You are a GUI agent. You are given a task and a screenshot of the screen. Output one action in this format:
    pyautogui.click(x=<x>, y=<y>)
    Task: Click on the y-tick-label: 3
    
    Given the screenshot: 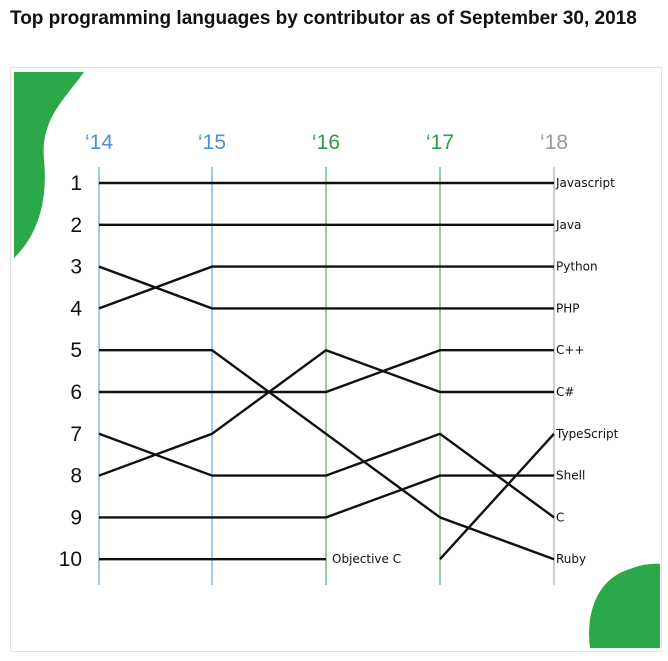 What is the action you would take?
    pyautogui.click(x=76, y=267)
    